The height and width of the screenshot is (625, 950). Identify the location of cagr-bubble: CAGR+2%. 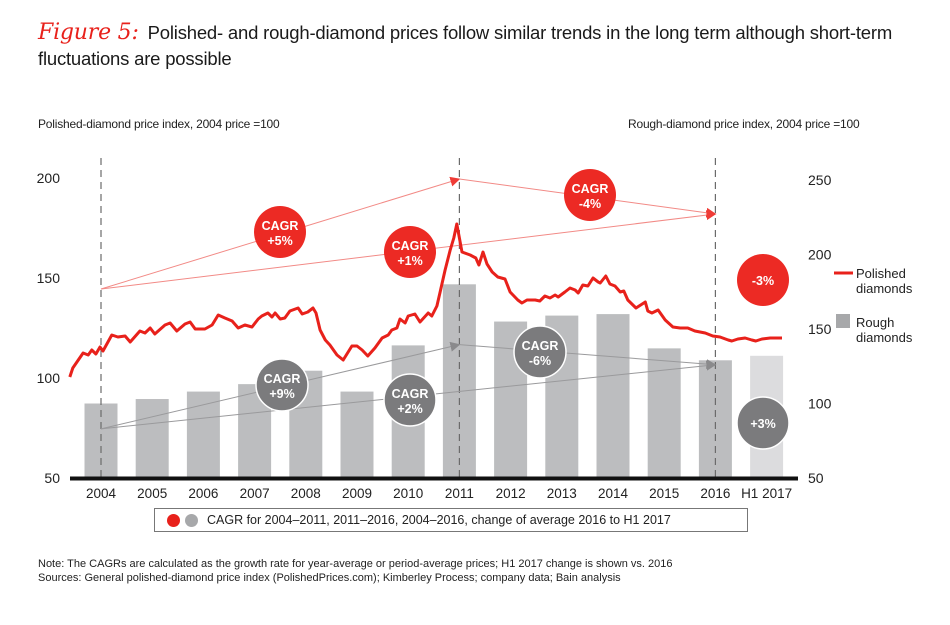
(410, 400).